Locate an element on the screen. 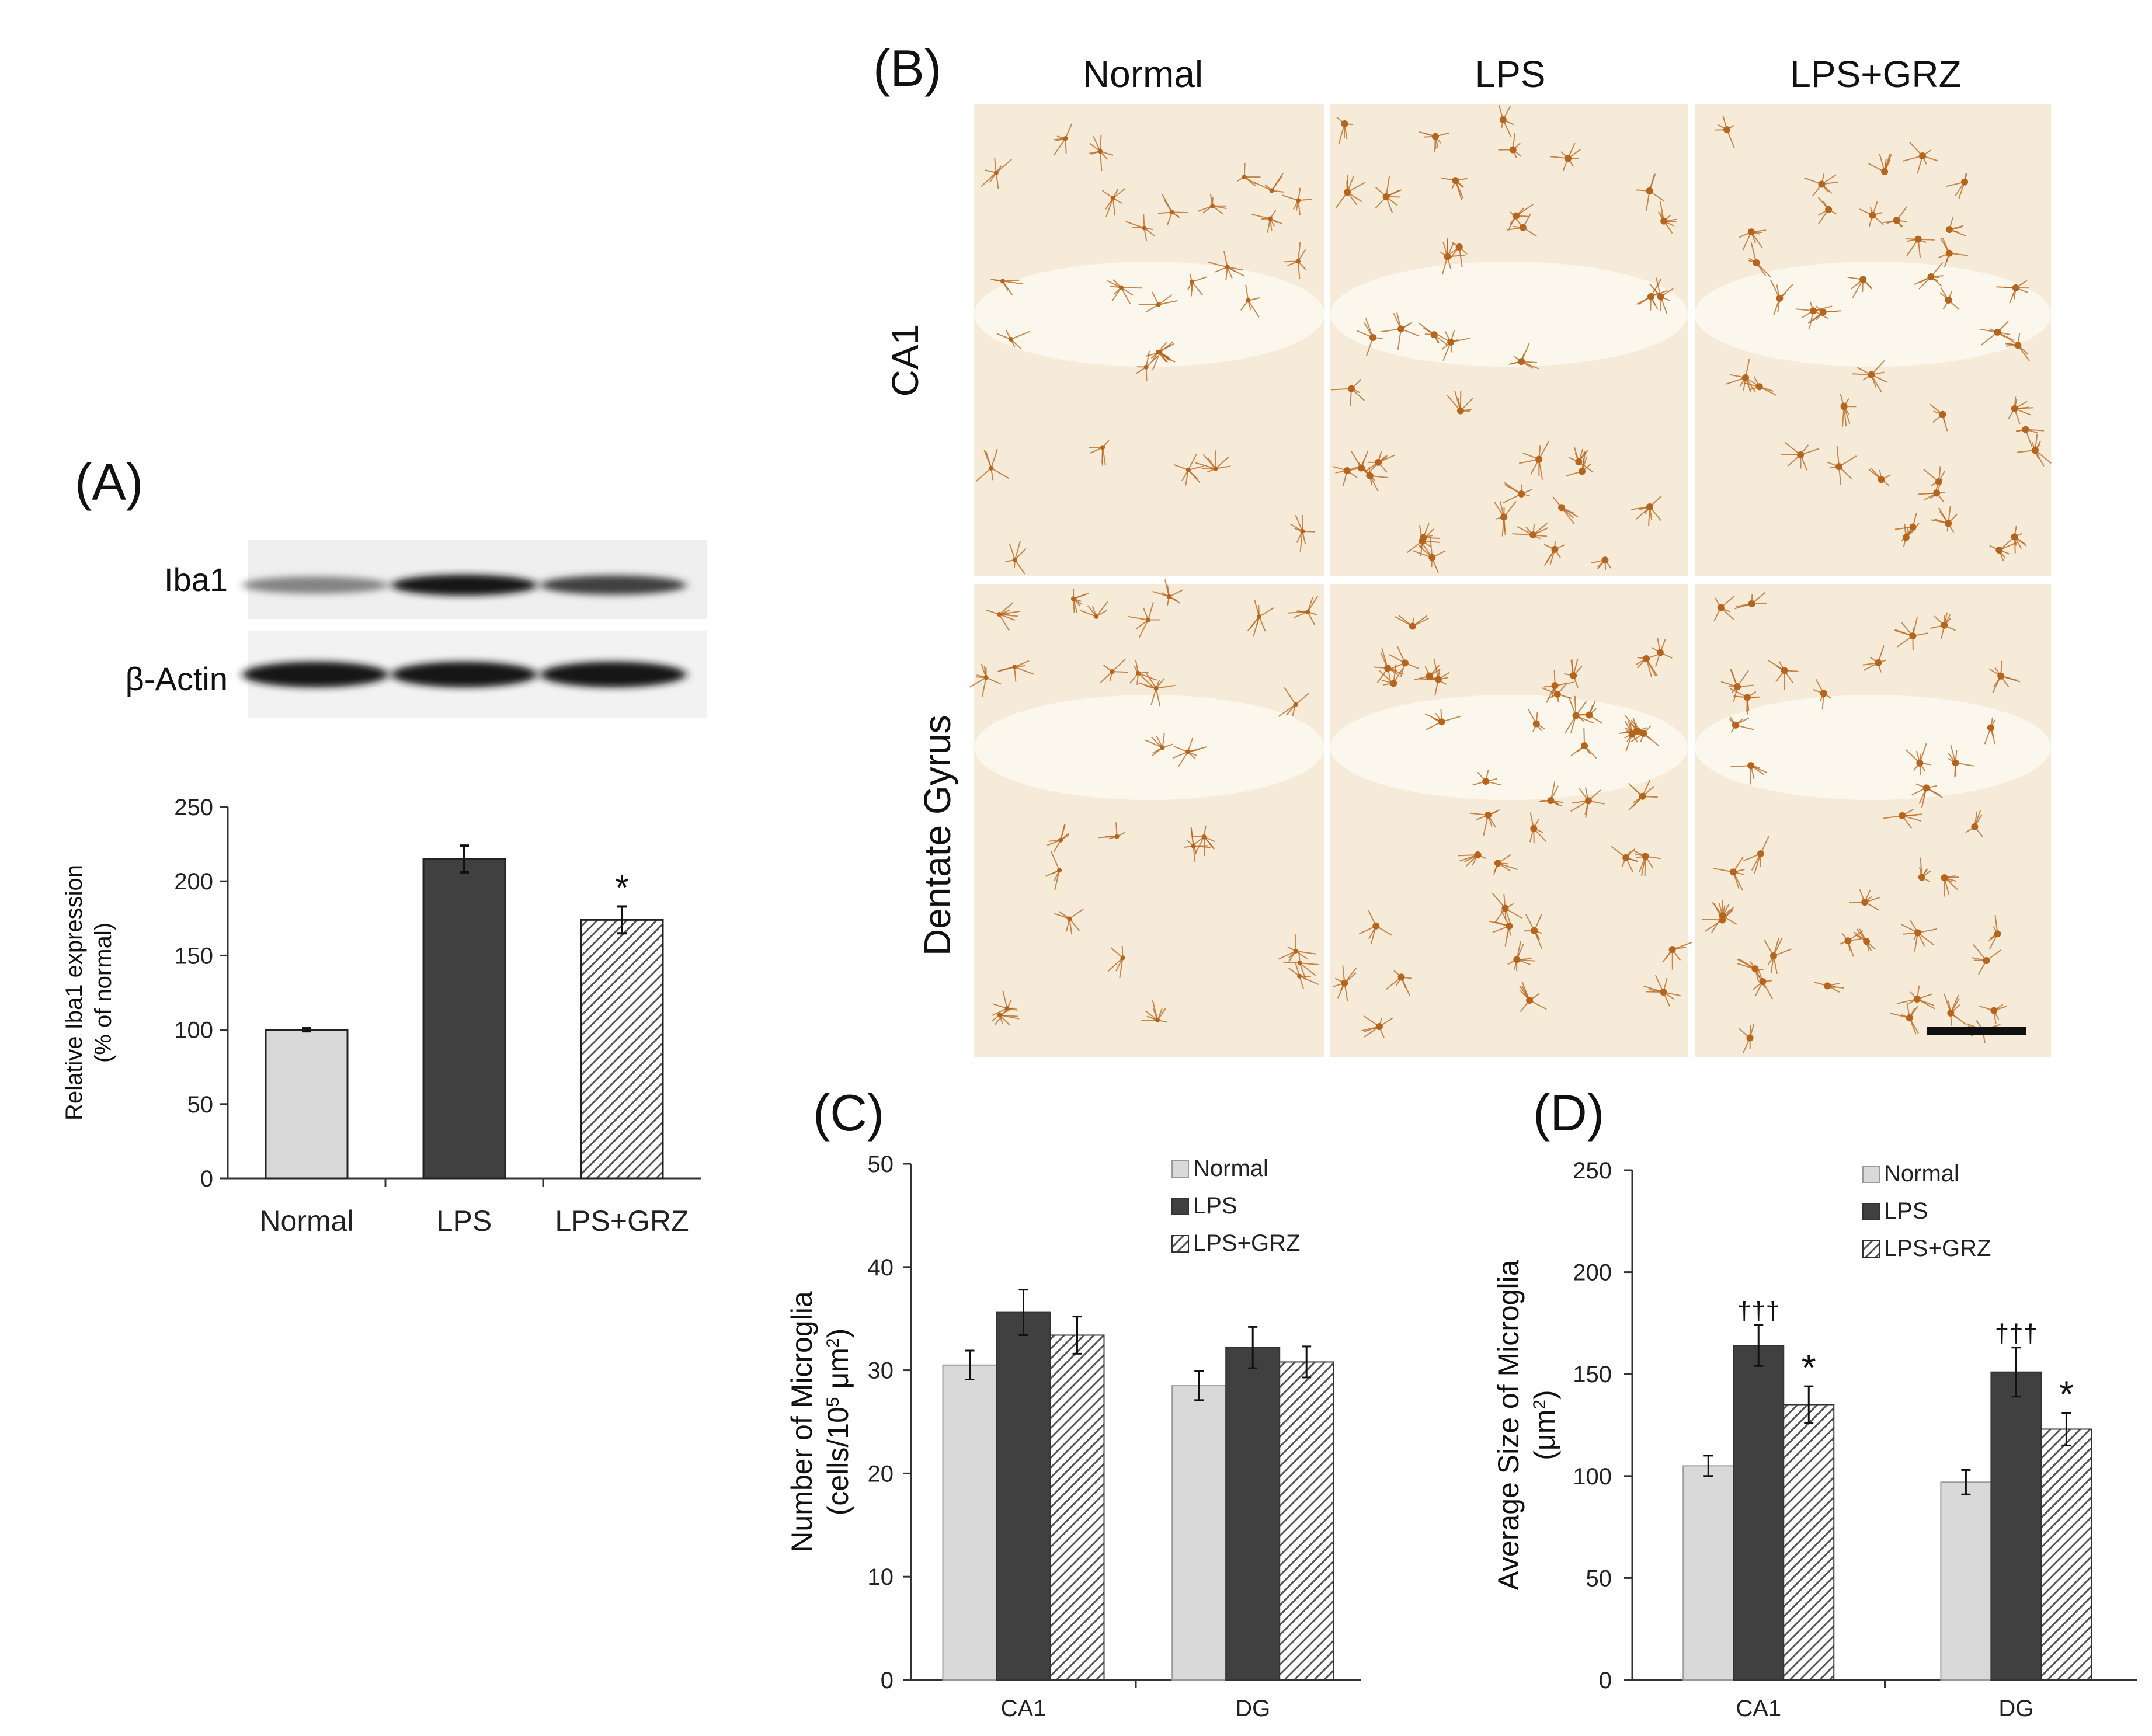  y-axis-label-line: (% of normal) is located at coordinates (103, 993).